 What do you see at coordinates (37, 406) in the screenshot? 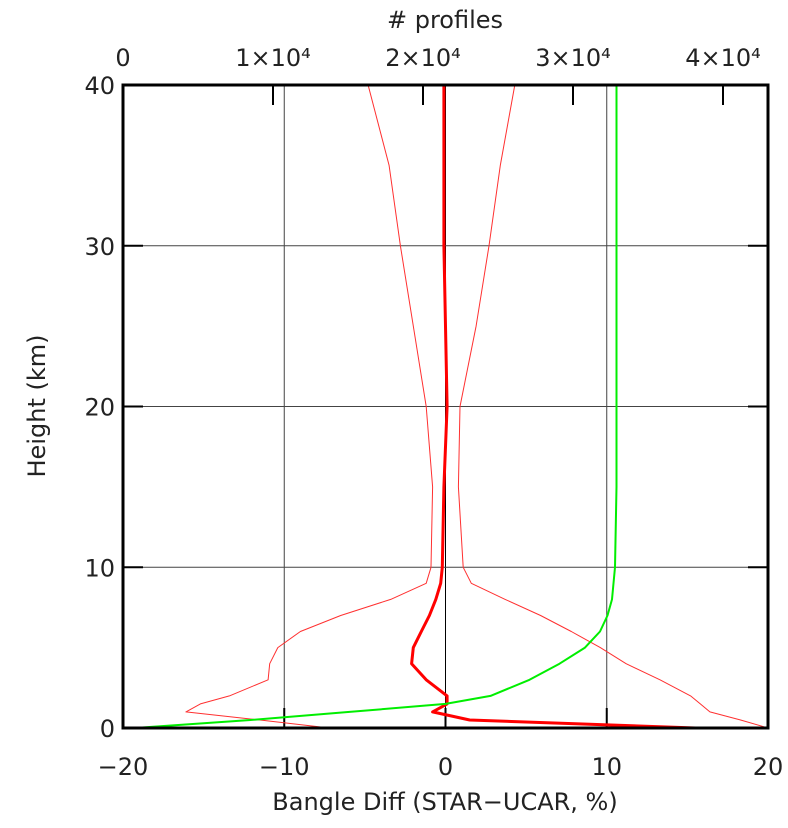
I see `y-axis-label: Height (km)` at bounding box center [37, 406].